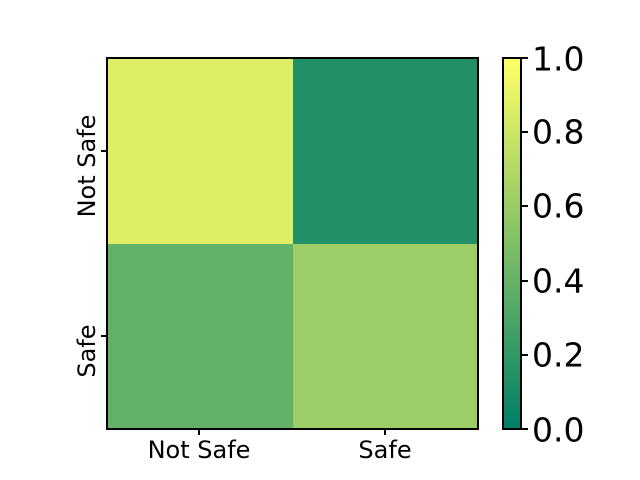 This screenshot has width=640, height=480. I want to click on x-tick-label-safe: Safe, so click(385, 450).